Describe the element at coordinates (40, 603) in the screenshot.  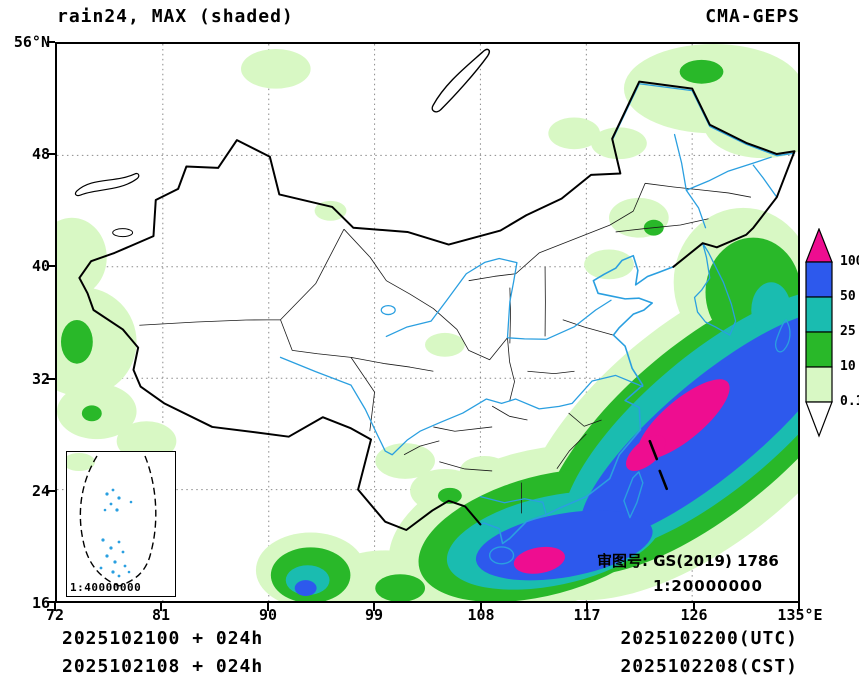
I see `lat-label-16: 16` at that location.